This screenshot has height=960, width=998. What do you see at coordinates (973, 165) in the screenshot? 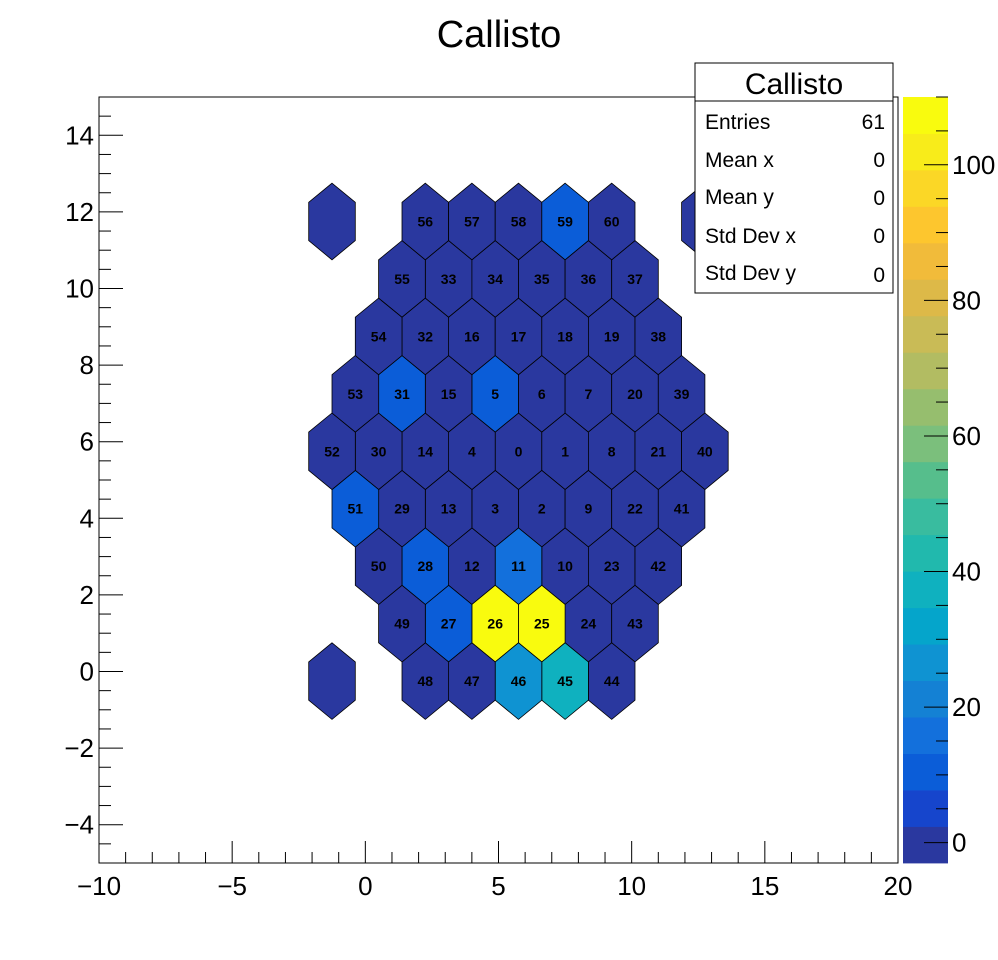
I see `palette-tick-label: 100` at bounding box center [973, 165].